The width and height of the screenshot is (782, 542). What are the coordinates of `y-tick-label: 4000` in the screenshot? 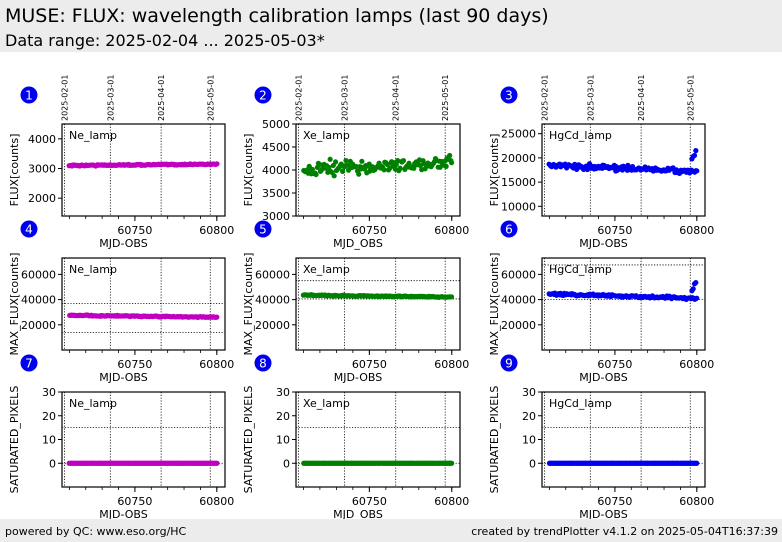 It's located at (276, 170).